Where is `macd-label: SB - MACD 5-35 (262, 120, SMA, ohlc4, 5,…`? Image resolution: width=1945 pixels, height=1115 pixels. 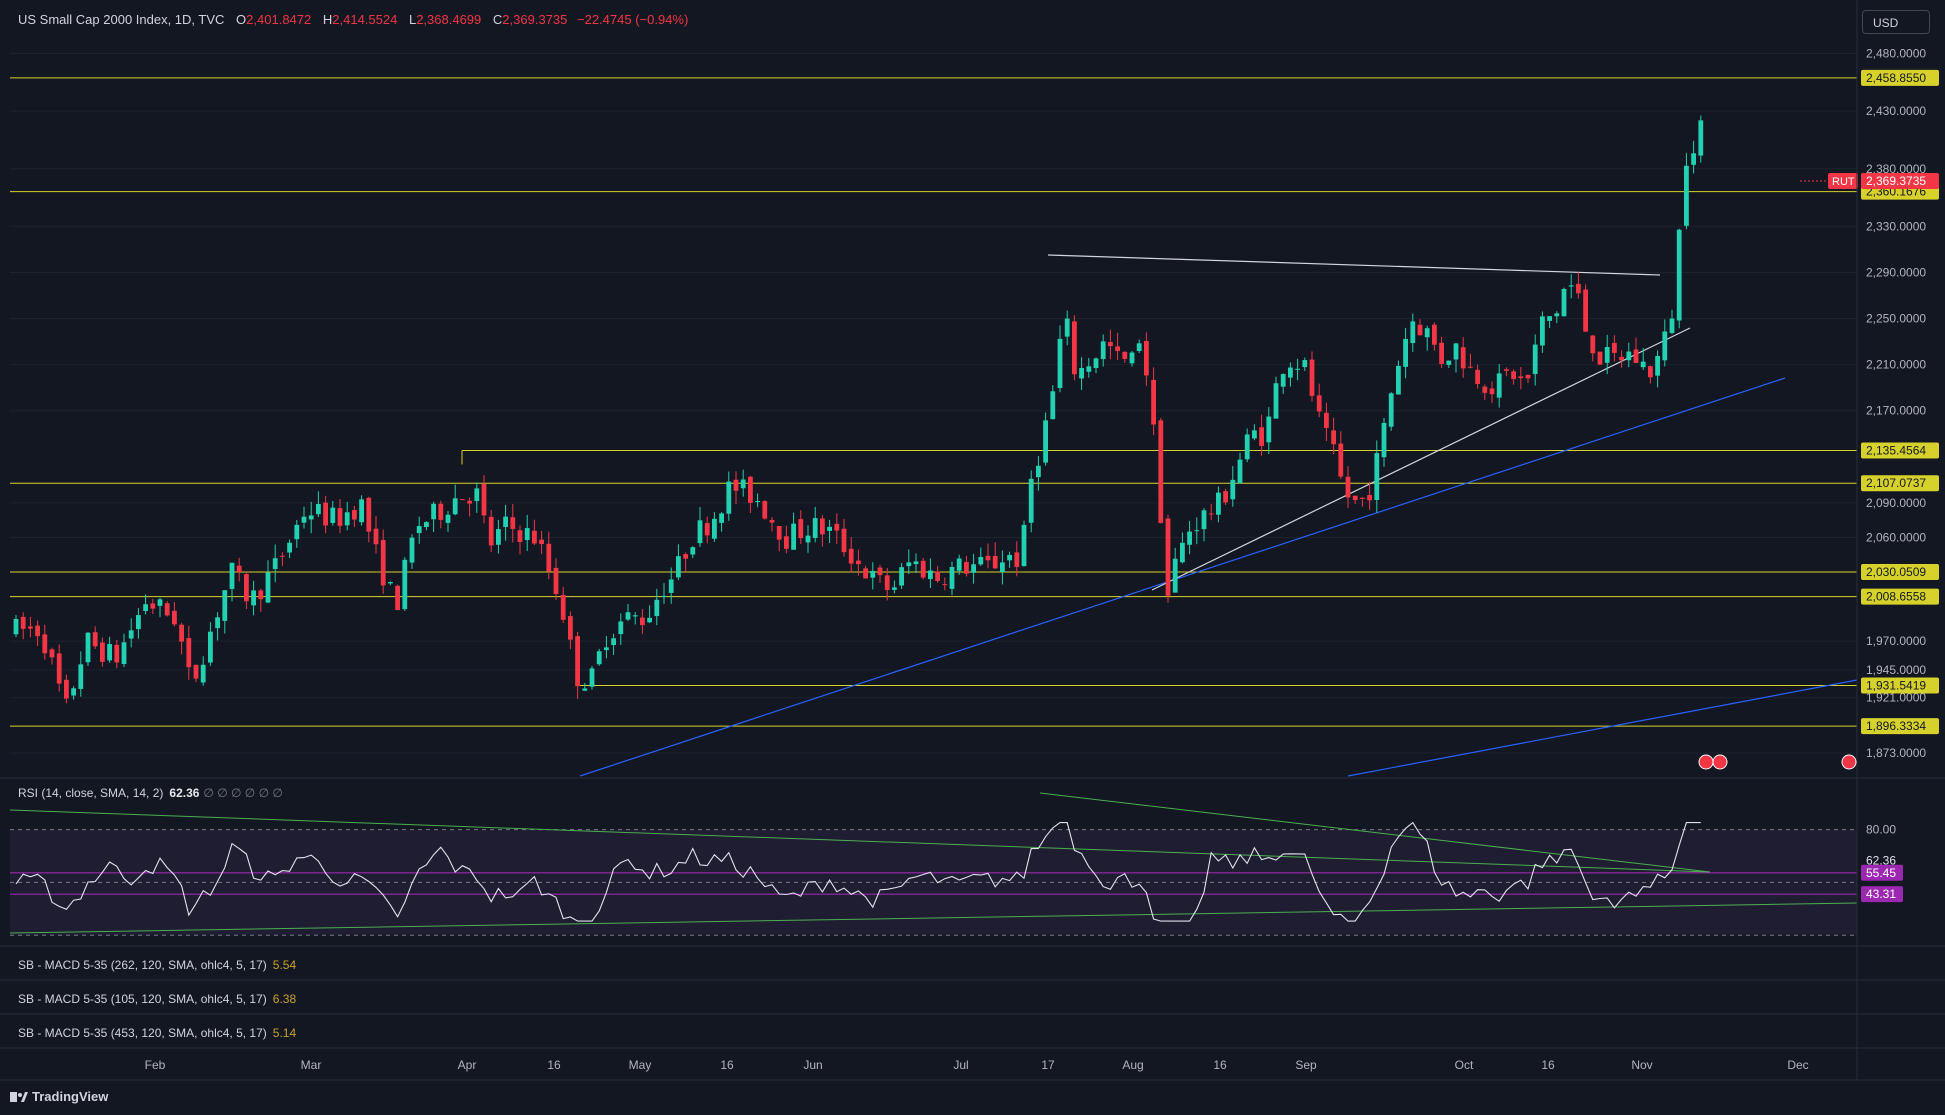 macd-label: SB - MACD 5-35 (262, 120, SMA, ohlc4, 5,… is located at coordinates (142, 965).